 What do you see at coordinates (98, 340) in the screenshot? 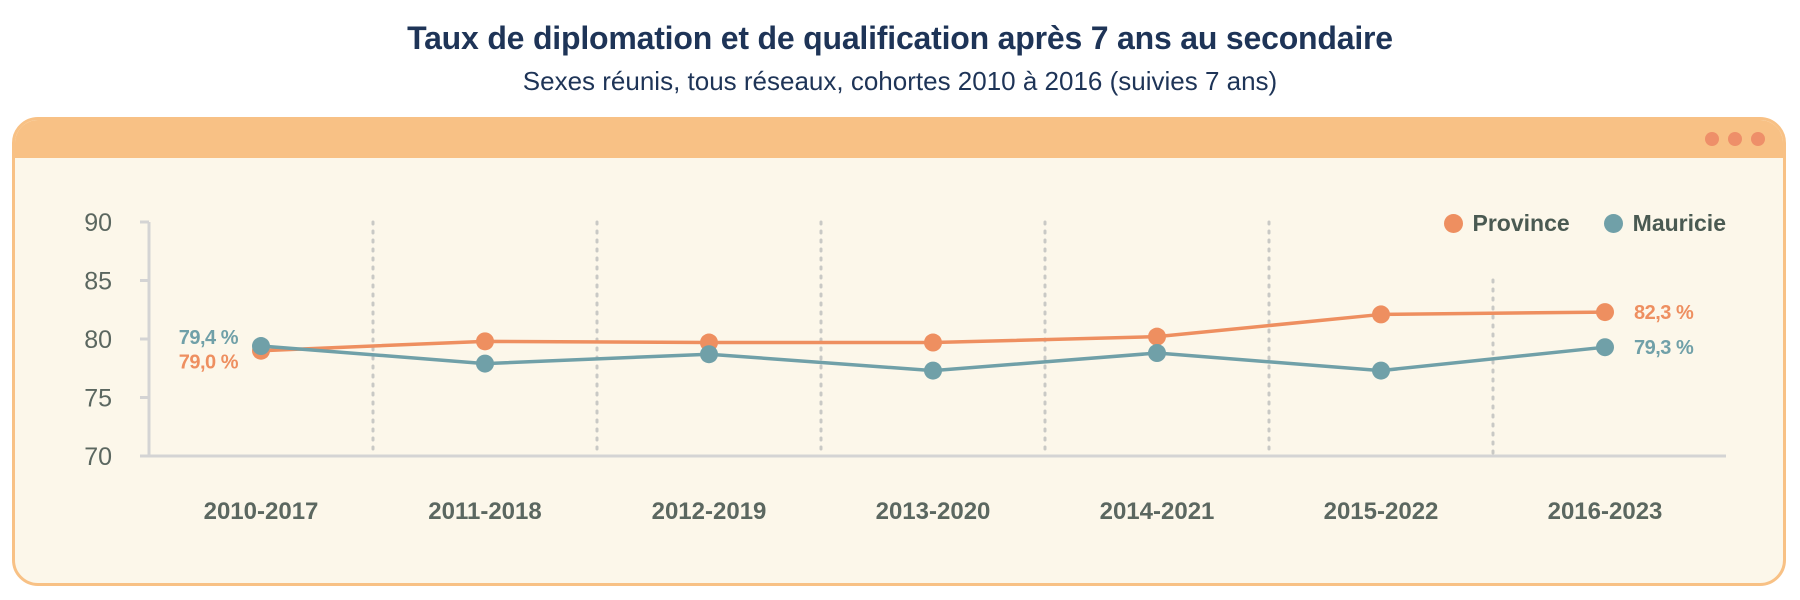
I see `y-tick-label: 80` at bounding box center [98, 340].